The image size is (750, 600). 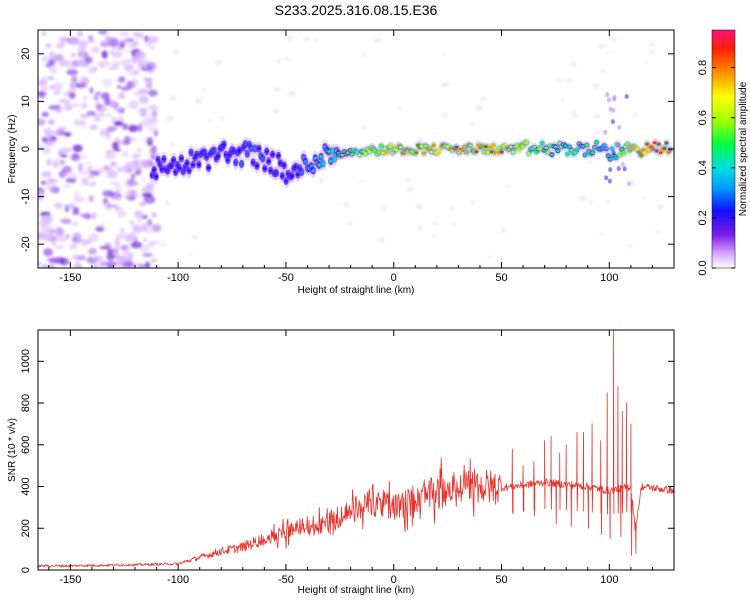 I want to click on spectrogram-x-axis-label: Height of straight line (km), so click(x=356, y=290).